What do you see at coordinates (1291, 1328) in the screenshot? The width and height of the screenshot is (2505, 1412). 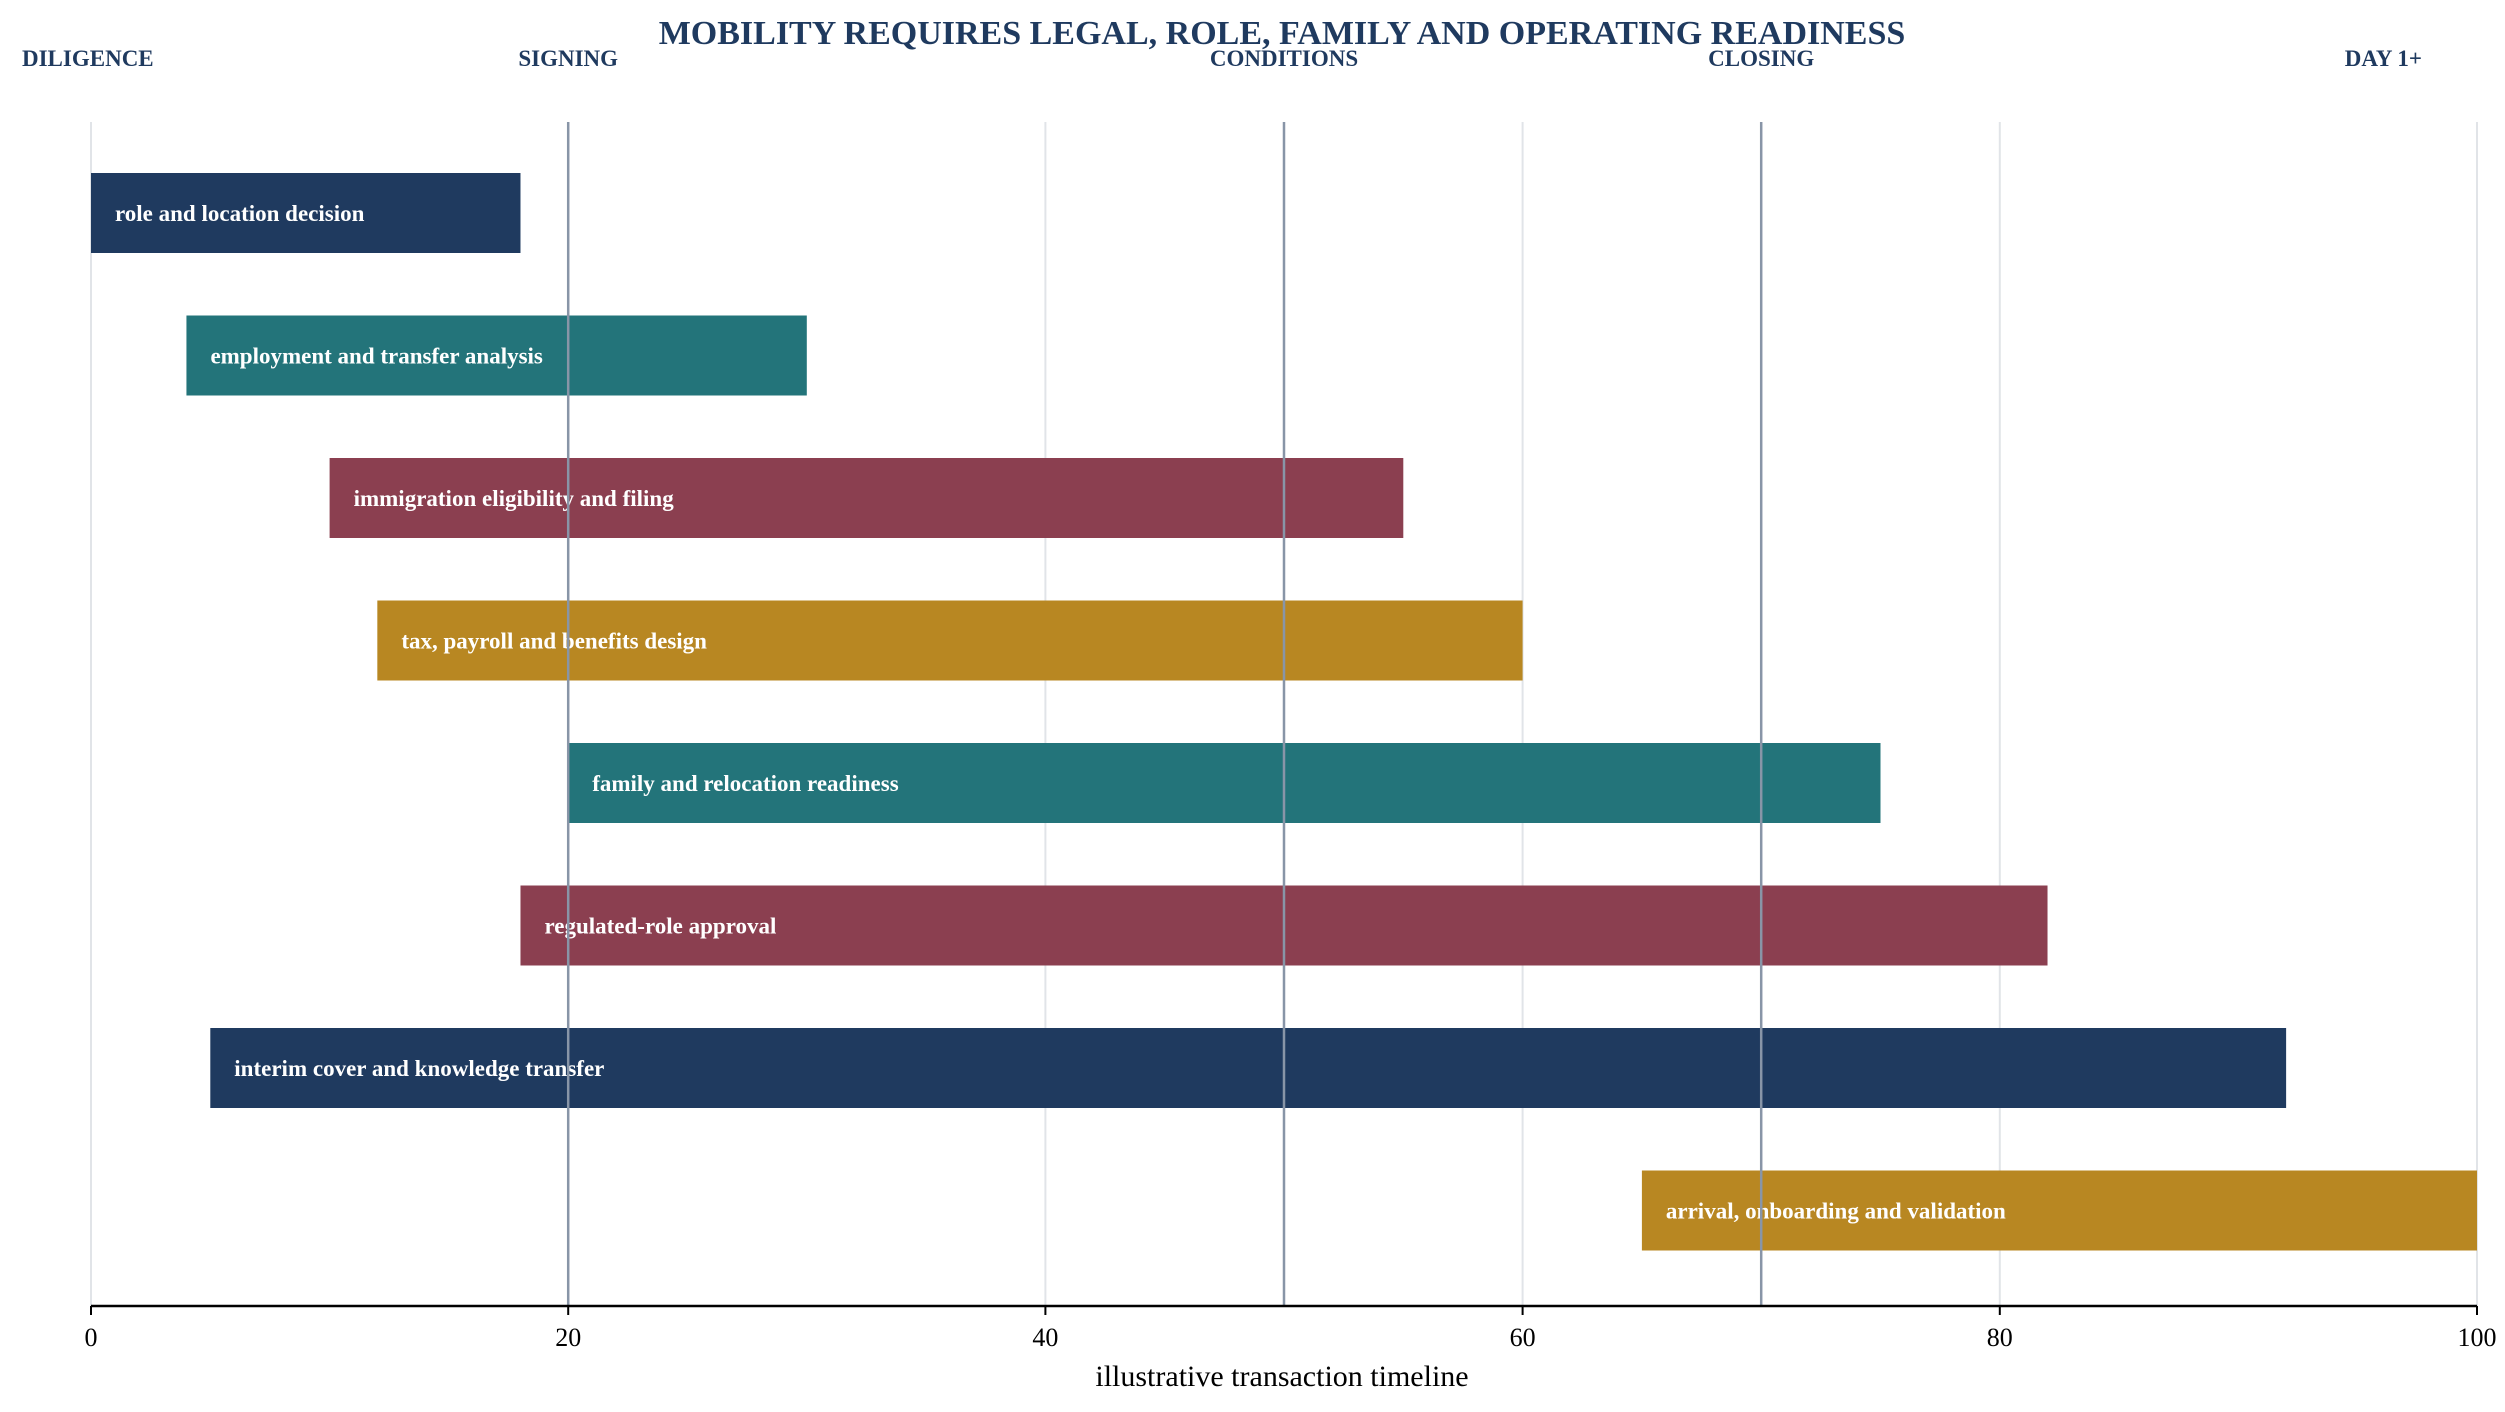 I see `x-axis: 0 20 40 60 80 100` at bounding box center [1291, 1328].